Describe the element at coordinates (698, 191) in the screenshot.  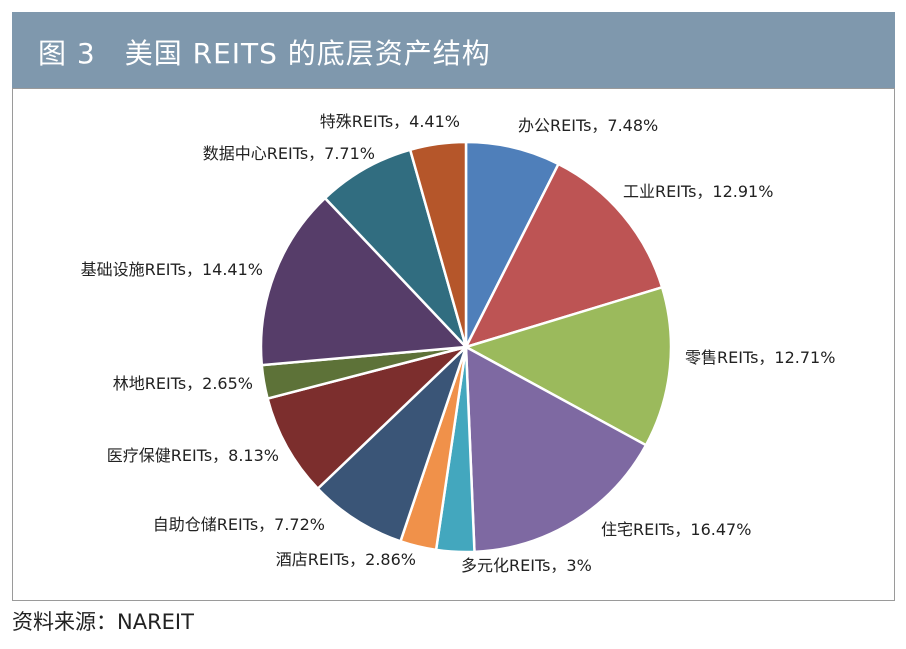
I see `slice-label: 工业REITs，12.91%` at that location.